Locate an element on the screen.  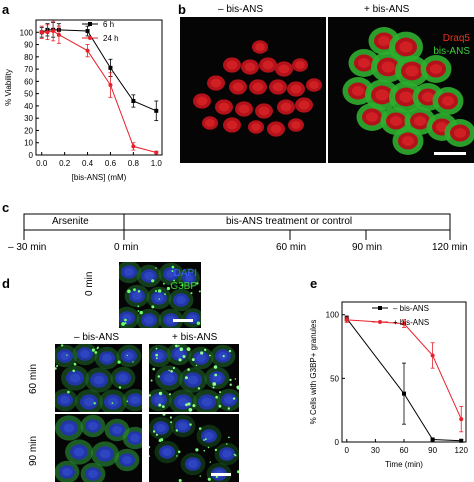
y-tick-label: 80 is located at coordinates (28, 57).